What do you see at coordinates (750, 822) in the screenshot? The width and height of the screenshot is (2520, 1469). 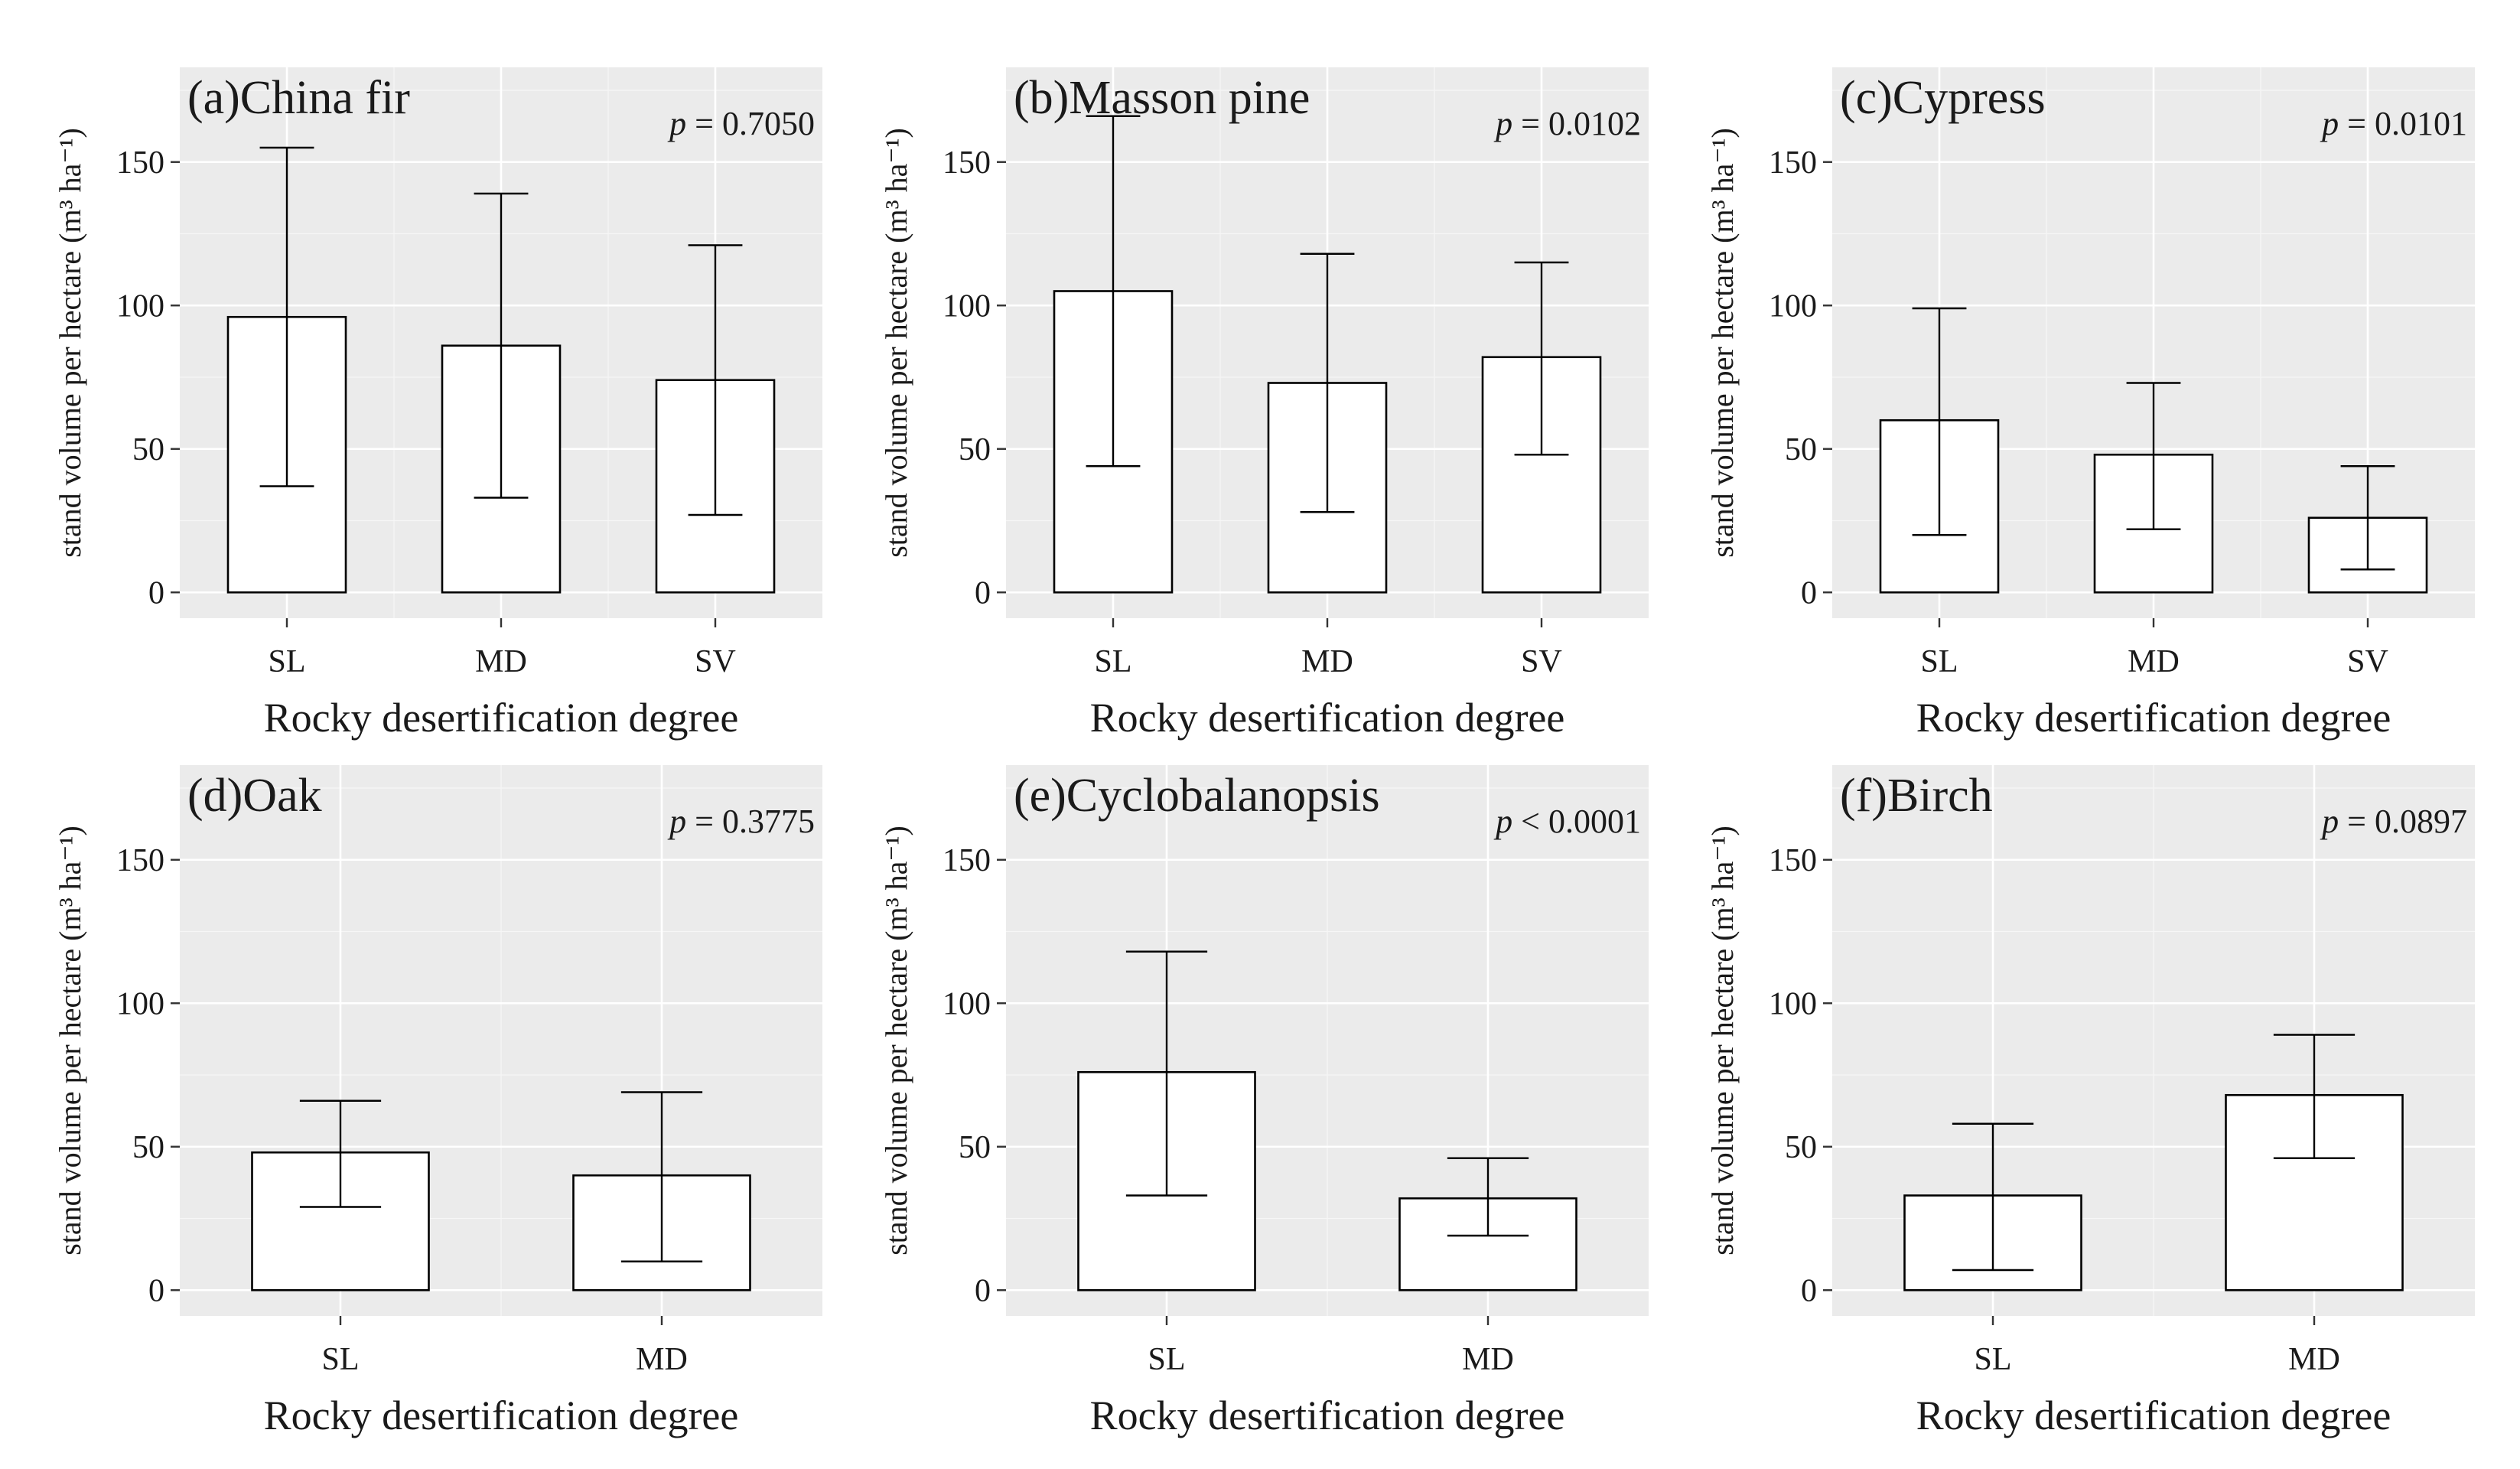 I see `p-value-text: = 0.3775` at bounding box center [750, 822].